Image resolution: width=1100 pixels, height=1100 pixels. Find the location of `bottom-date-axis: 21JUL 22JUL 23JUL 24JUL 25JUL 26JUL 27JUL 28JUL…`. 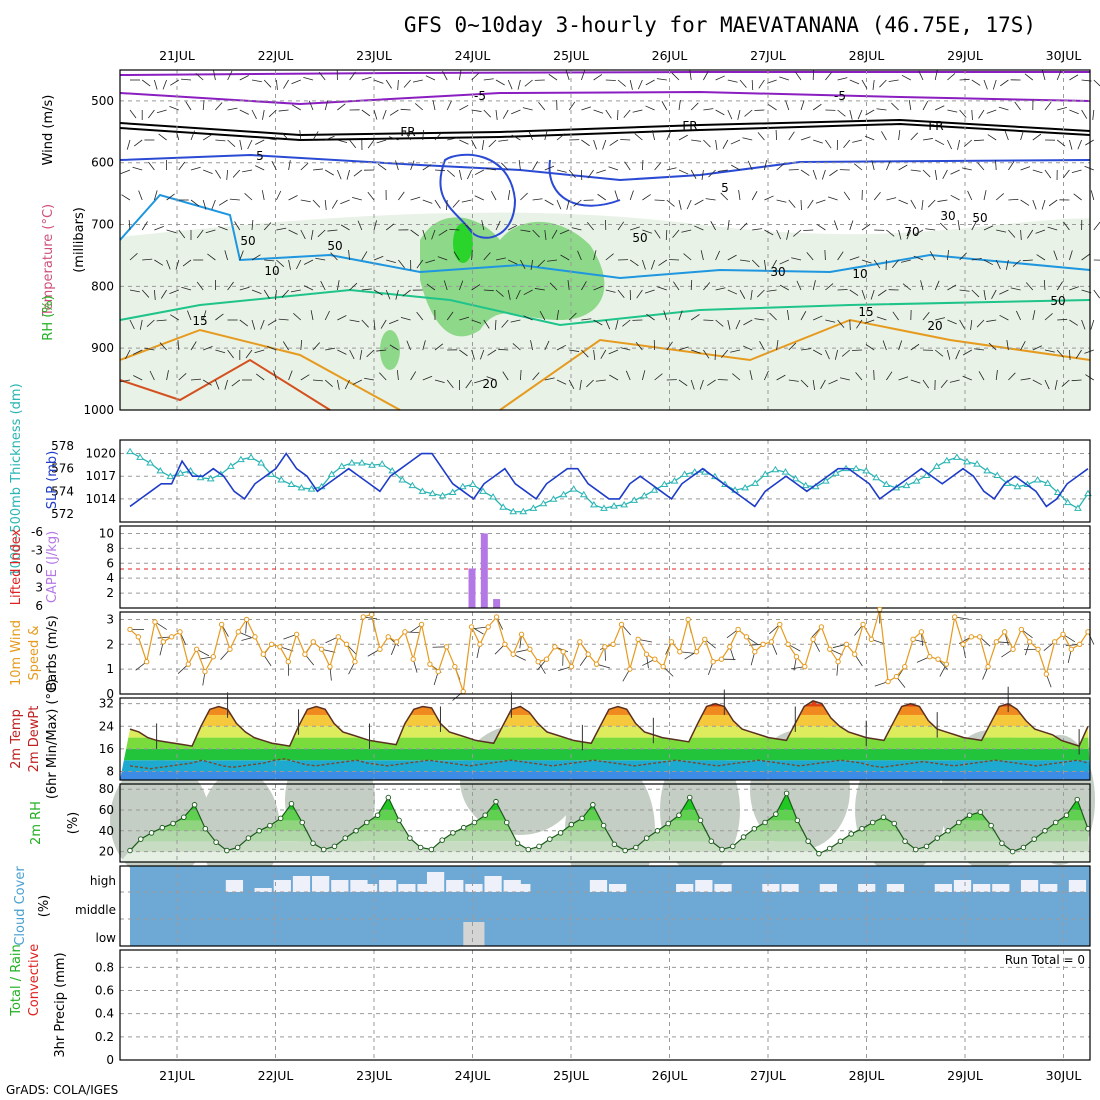

bottom-date-axis: 21JUL 22JUL 23JUL 24JUL 25JUL 26JUL 27JUL 28JUL… is located at coordinates (620, 1075).